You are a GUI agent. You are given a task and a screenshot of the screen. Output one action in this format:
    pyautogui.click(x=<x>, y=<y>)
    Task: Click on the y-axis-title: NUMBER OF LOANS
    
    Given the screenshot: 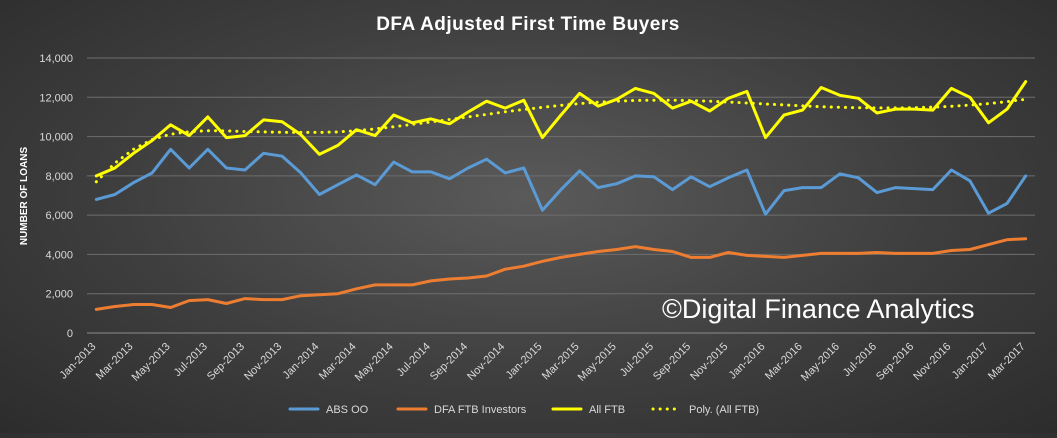 What is the action you would take?
    pyautogui.click(x=24, y=196)
    